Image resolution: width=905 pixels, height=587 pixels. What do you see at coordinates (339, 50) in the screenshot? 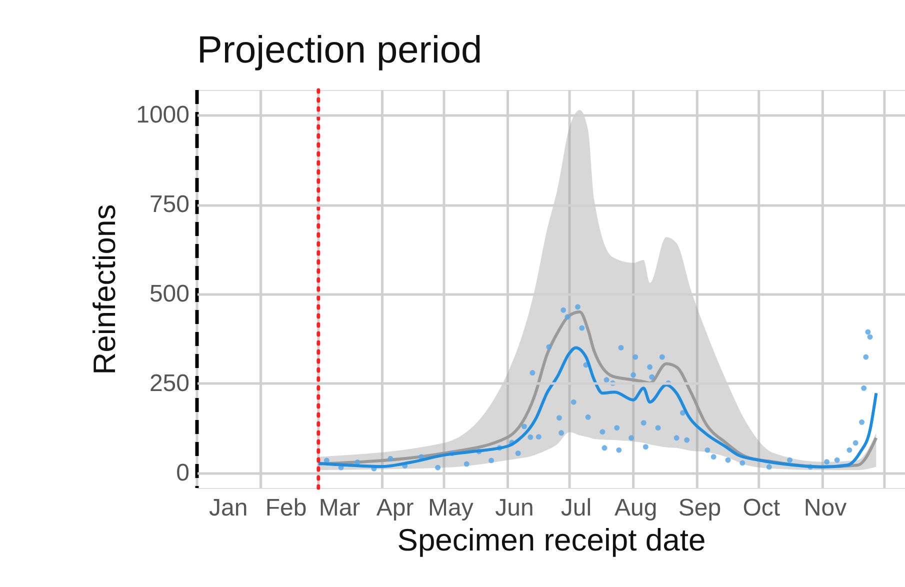
I see `chart-title: Projection period` at bounding box center [339, 50].